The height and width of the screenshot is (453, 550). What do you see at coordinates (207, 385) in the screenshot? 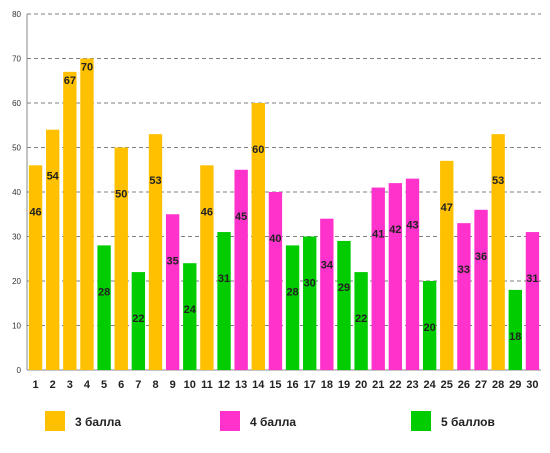
I see `x-tick-label: 11` at bounding box center [207, 385].